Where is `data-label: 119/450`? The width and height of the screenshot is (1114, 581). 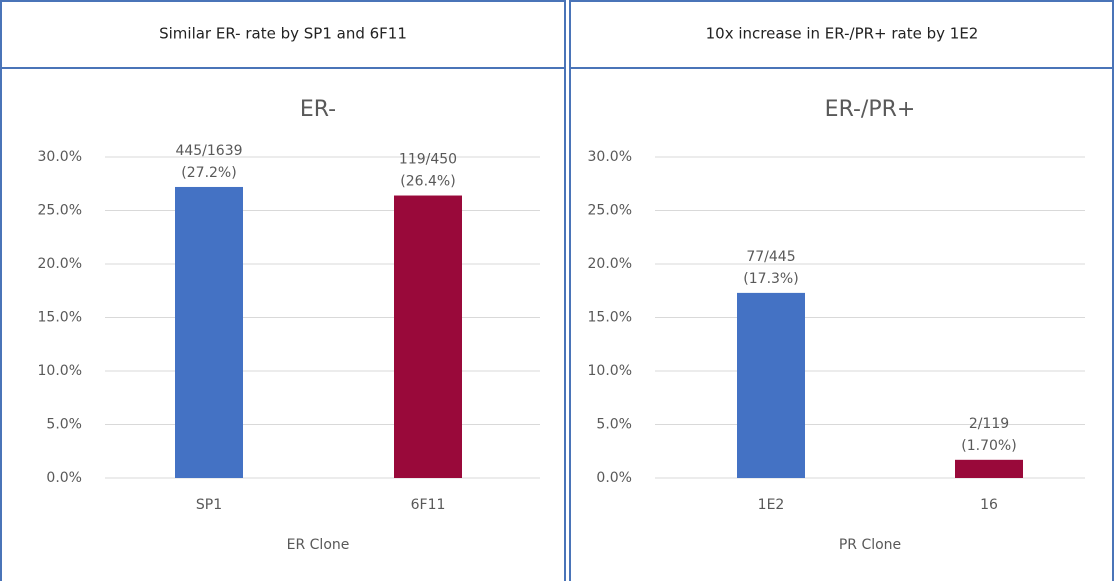
data-label: 119/450 is located at coordinates (428, 160).